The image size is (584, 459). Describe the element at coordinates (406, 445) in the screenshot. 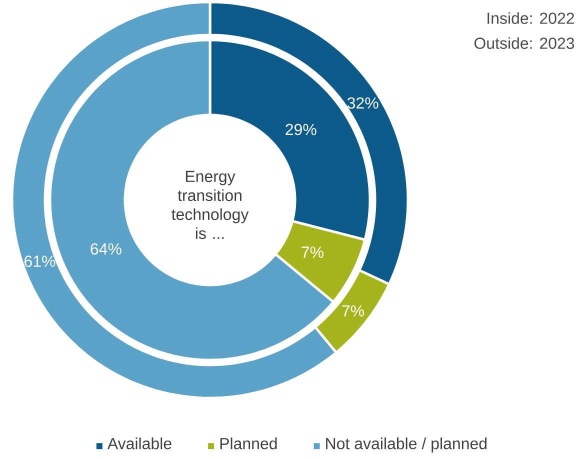

I see `legend-label: Not available / planned` at that location.